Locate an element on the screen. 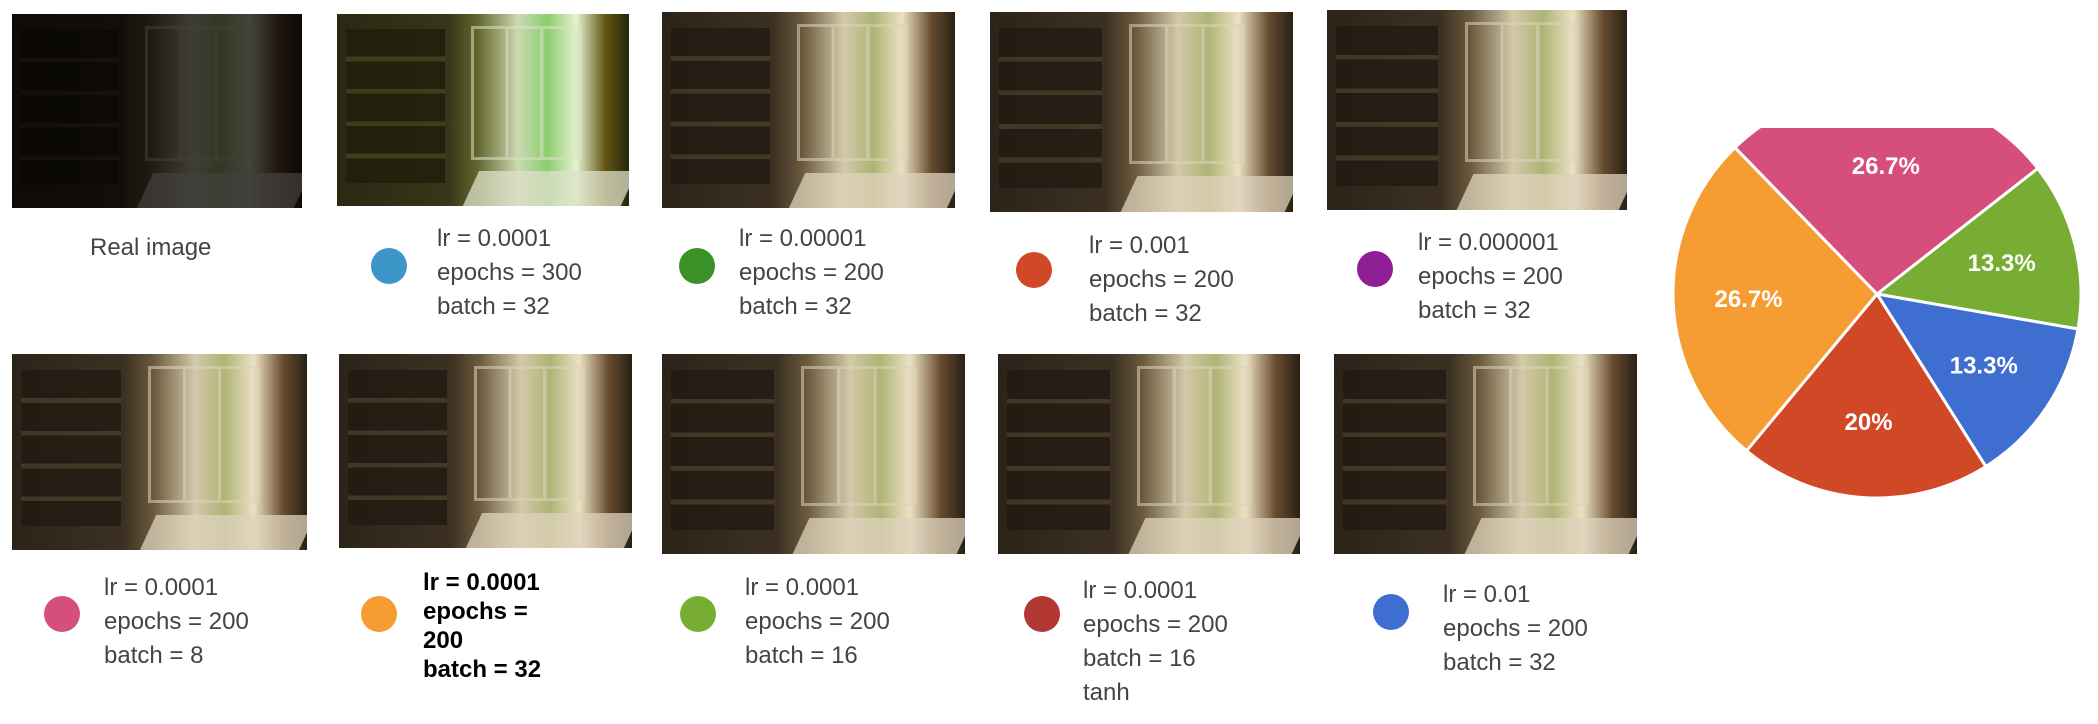  caption-9-line-2: epochs = 200 is located at coordinates (1515, 628).